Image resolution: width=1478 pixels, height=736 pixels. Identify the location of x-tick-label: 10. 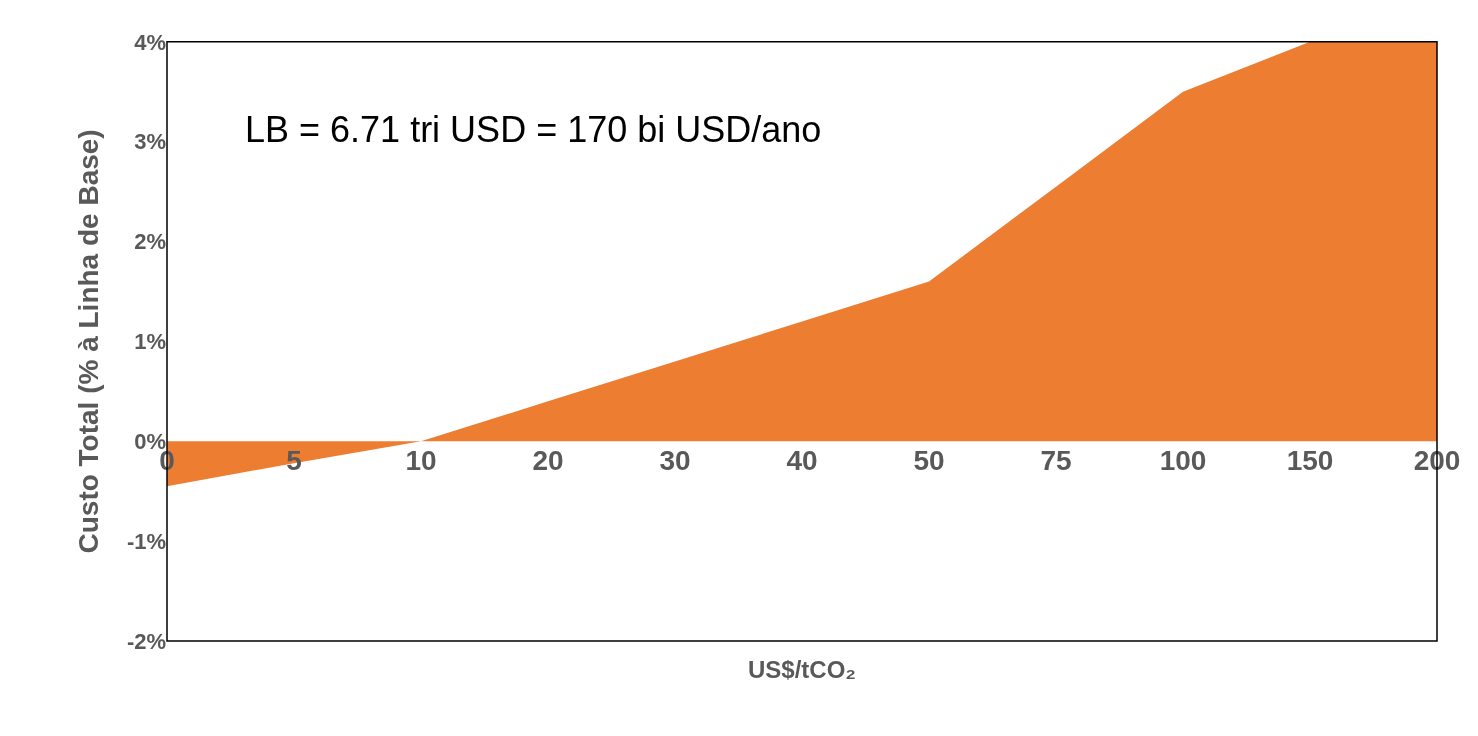
(421, 461).